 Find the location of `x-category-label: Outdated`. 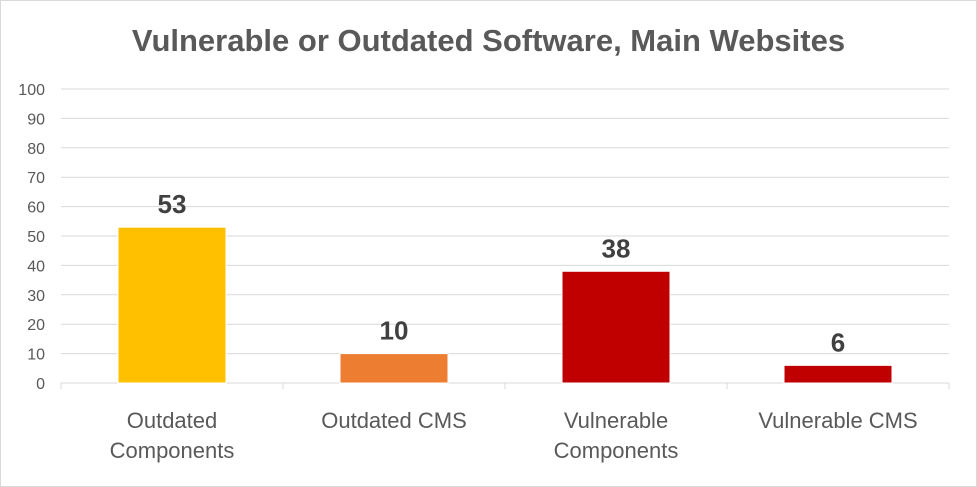

x-category-label: Outdated is located at coordinates (172, 420).